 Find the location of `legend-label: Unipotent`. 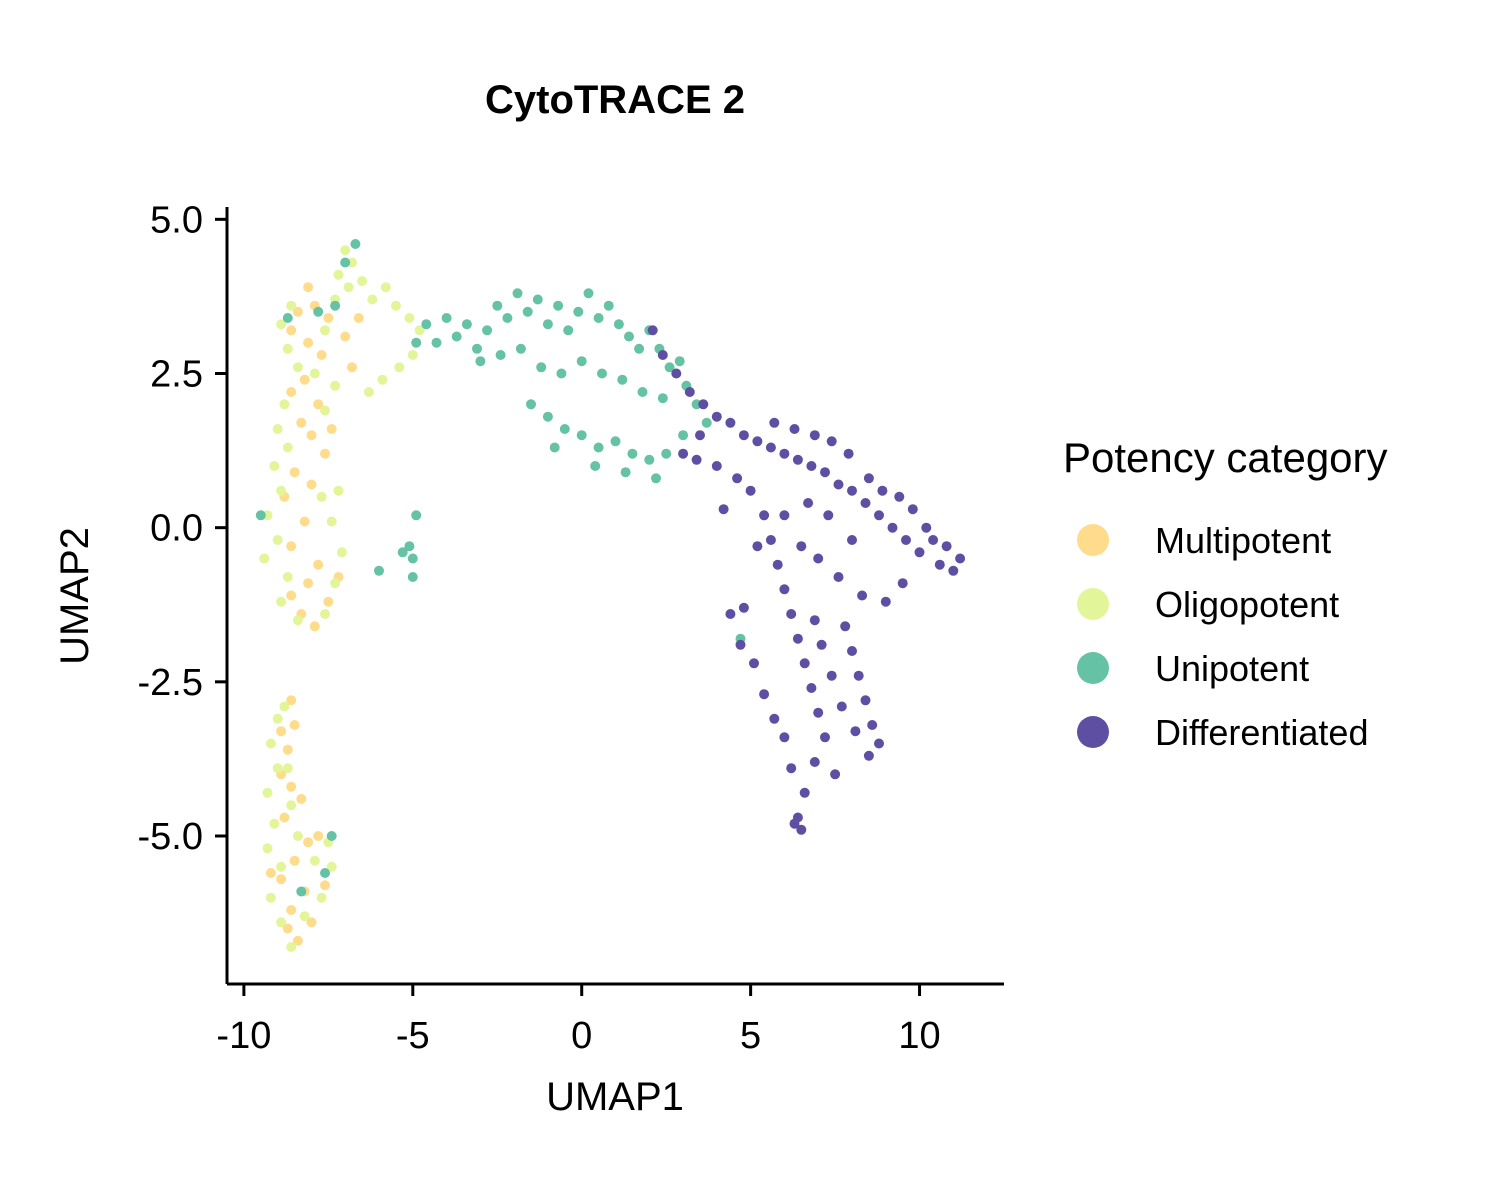

legend-label: Unipotent is located at coordinates (1232, 668).